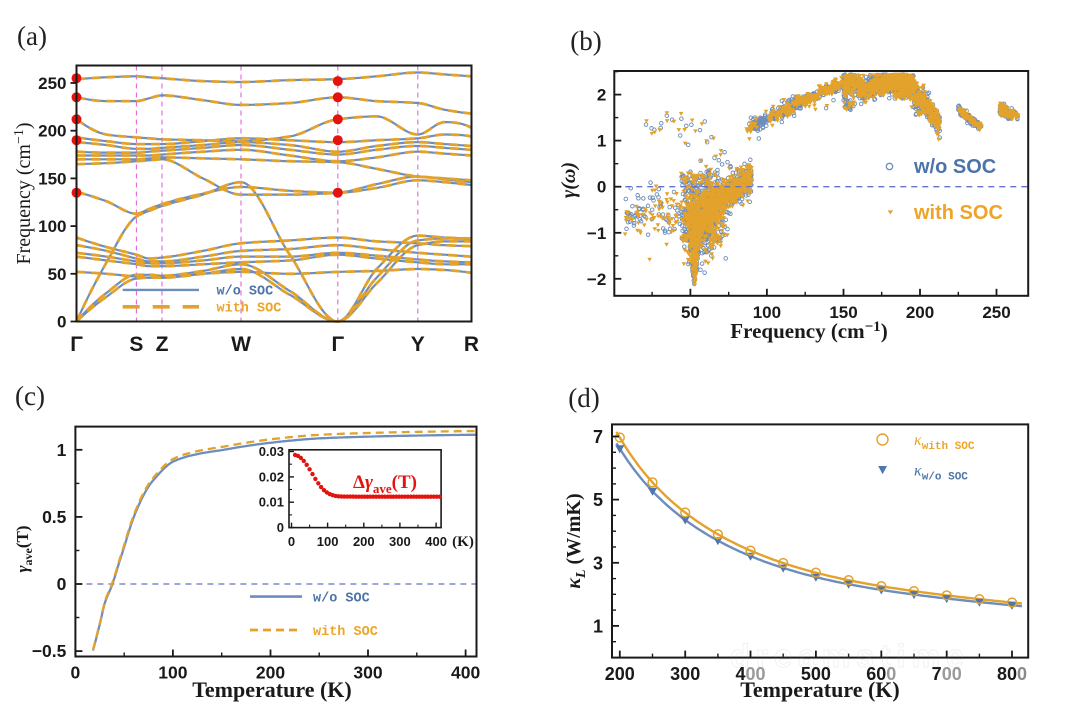  I want to click on svg-text: dreamstime, so click(850, 656).